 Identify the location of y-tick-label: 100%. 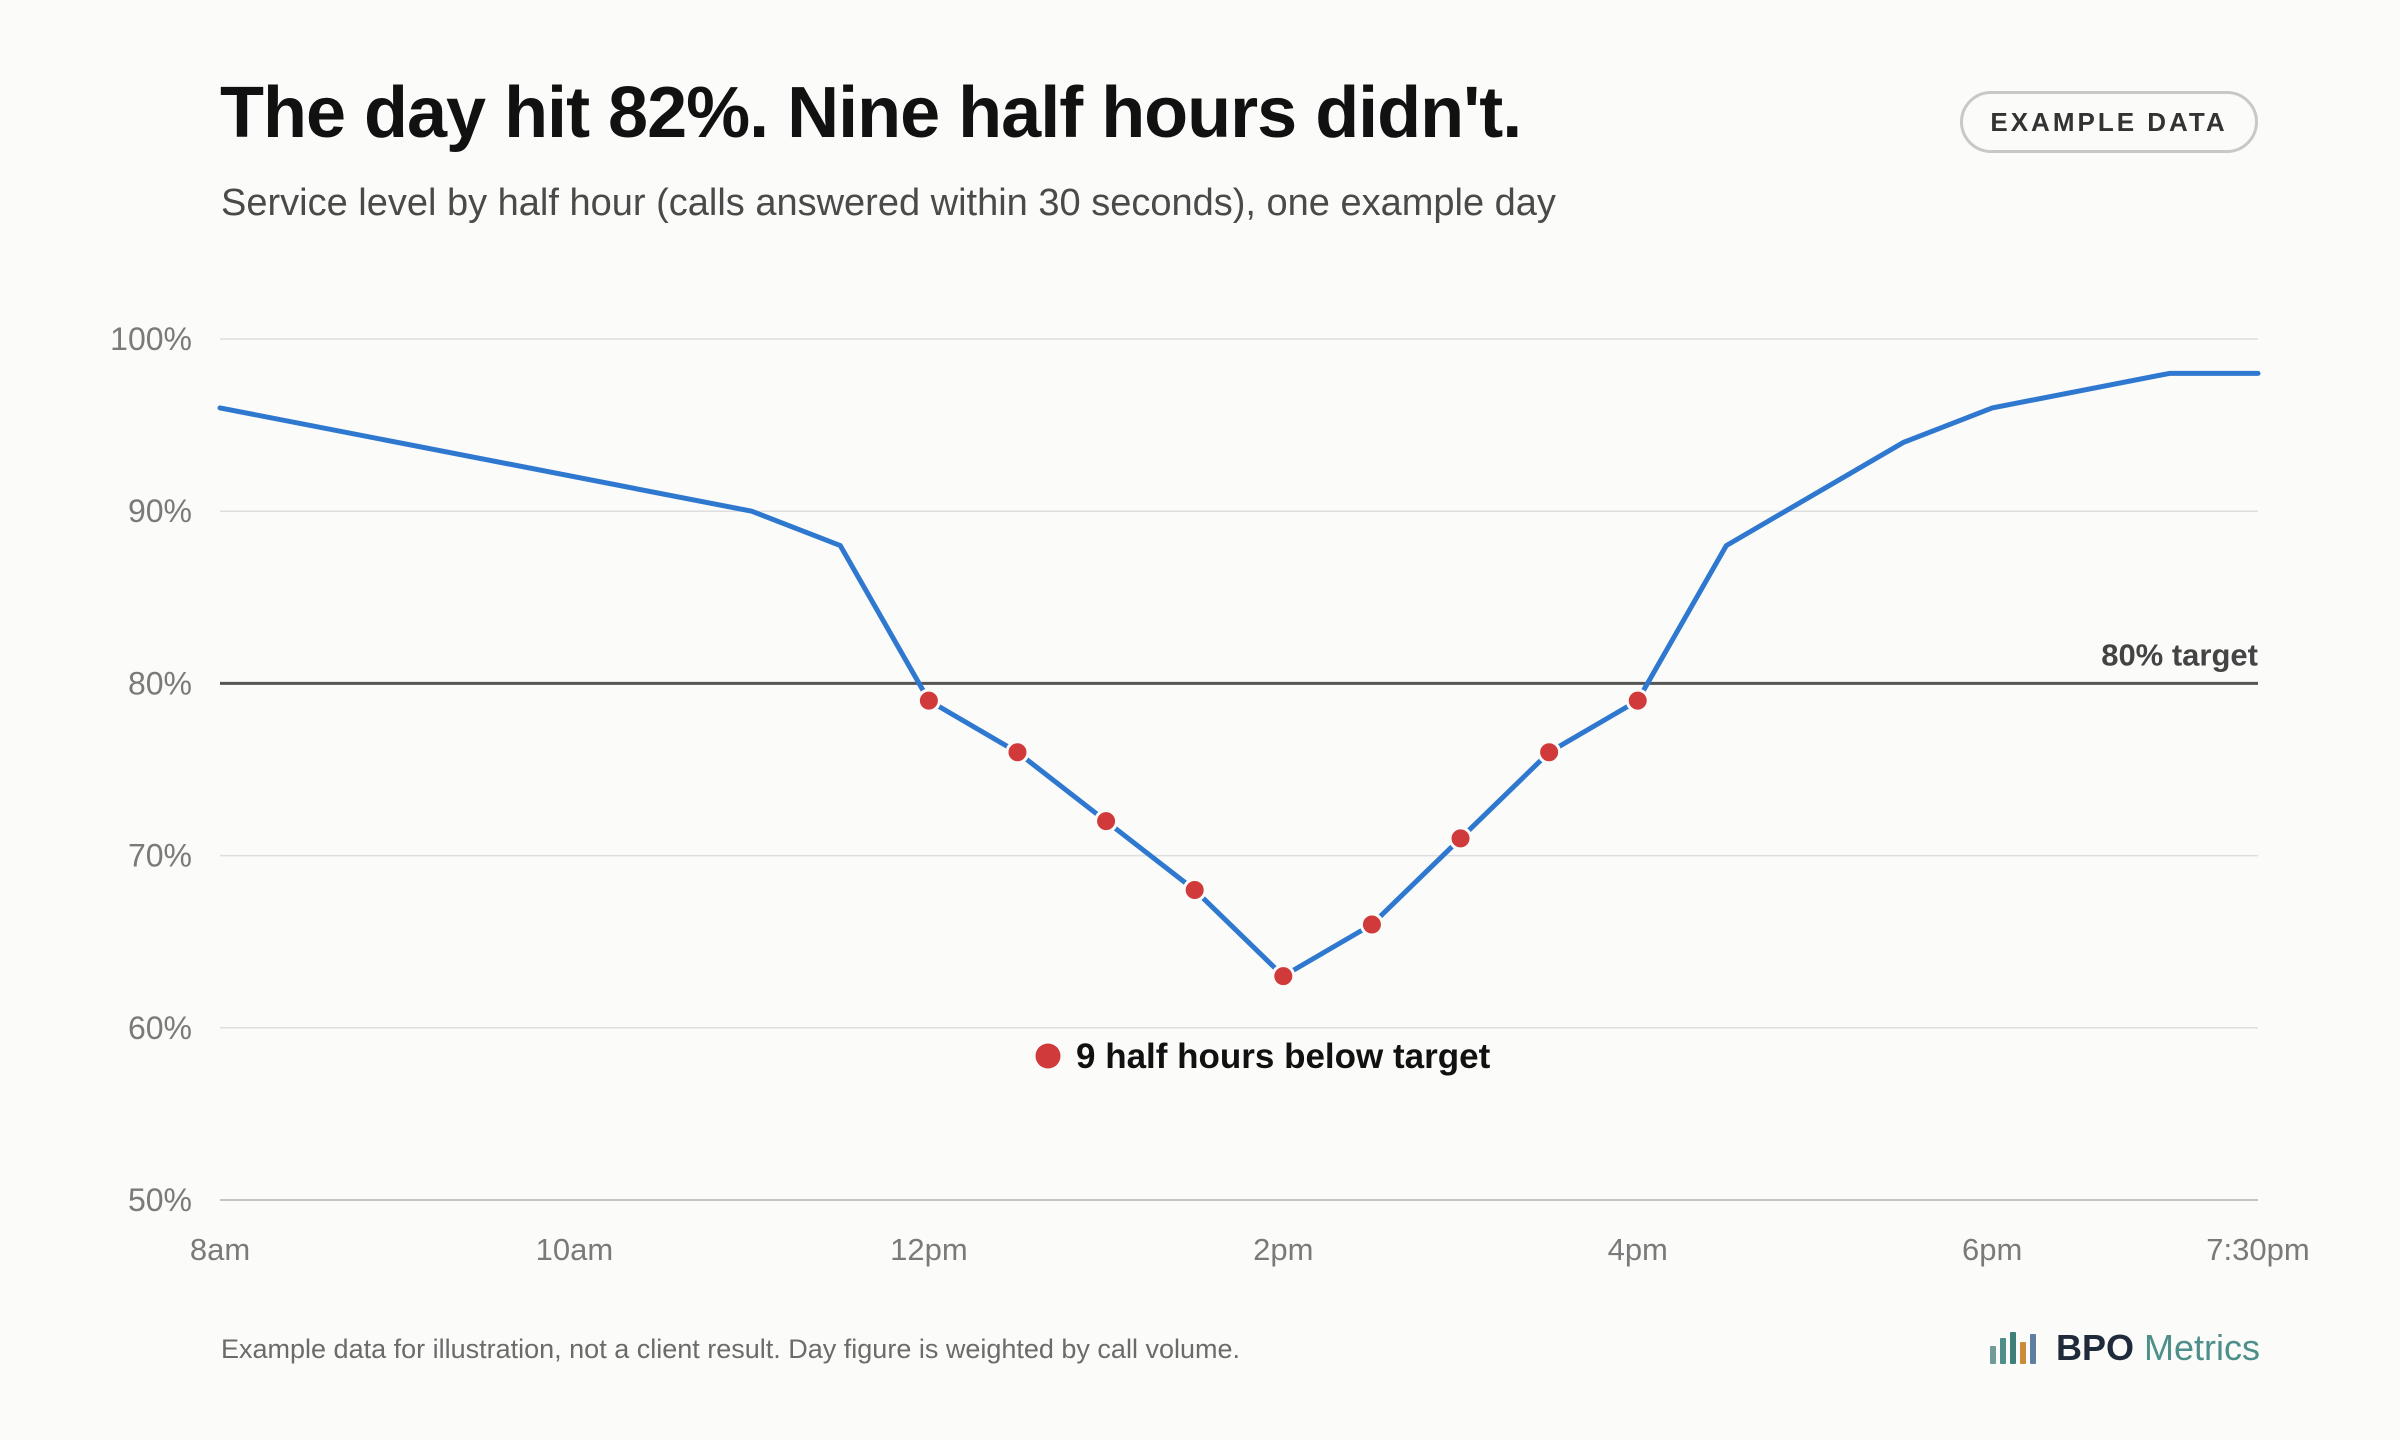
(151, 339).